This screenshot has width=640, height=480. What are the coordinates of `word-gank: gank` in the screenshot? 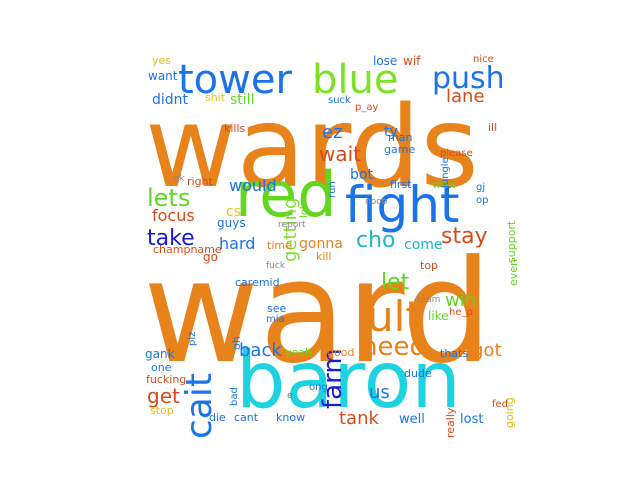 It's located at (160, 354).